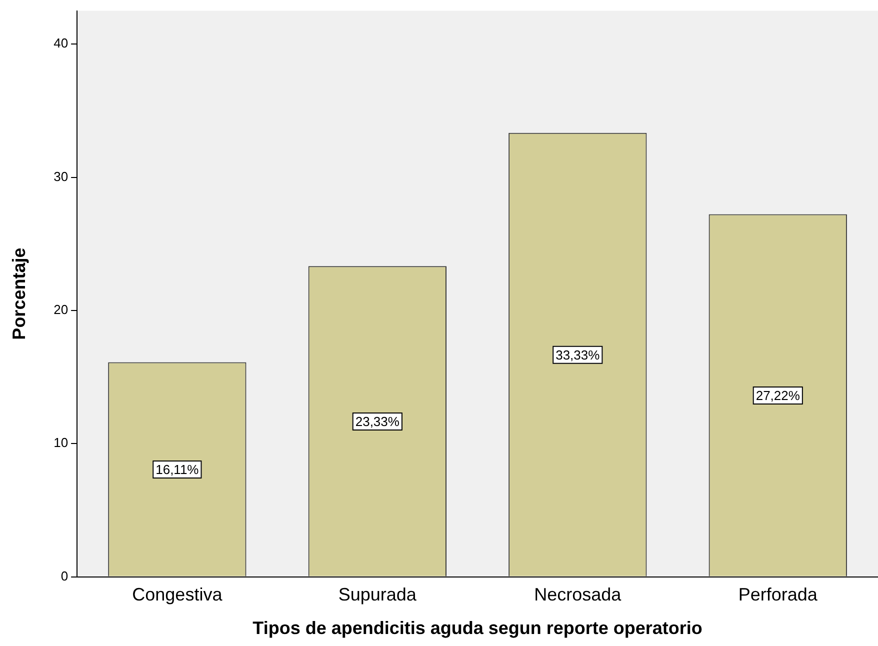 The image size is (878, 646). What do you see at coordinates (61, 43) in the screenshot?
I see `y-tick-label: 40` at bounding box center [61, 43].